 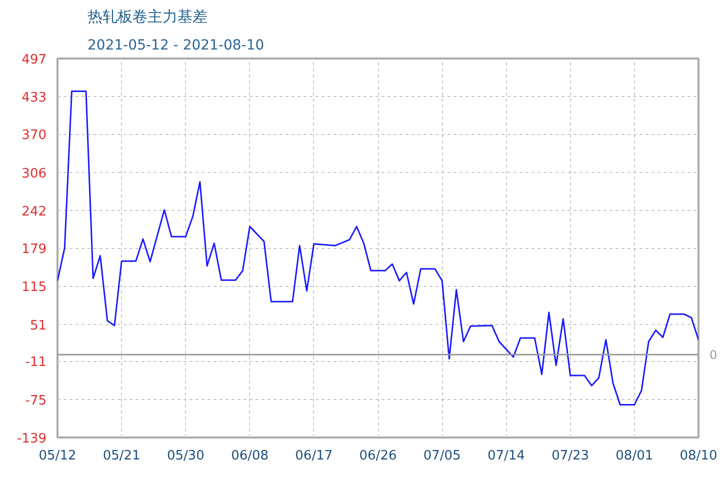 I want to click on x-tick-label: 07/14, so click(x=506, y=456).